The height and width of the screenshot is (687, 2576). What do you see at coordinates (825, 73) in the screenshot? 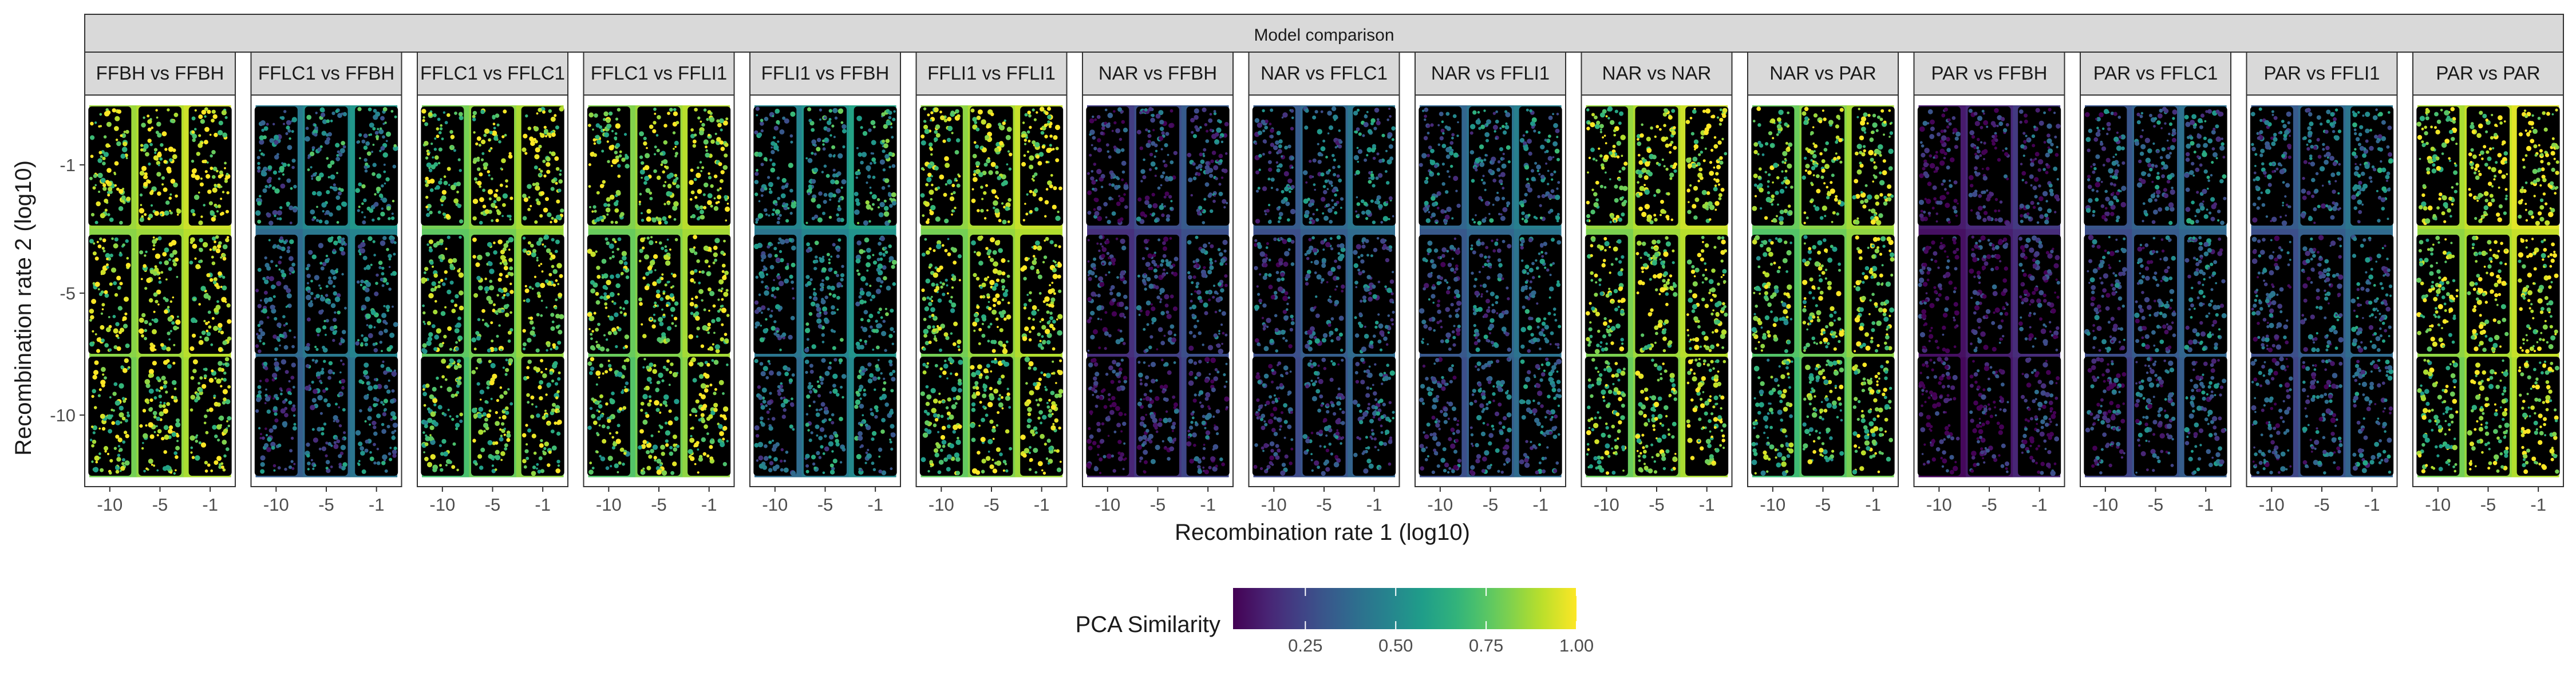
I see `facet-label: FFLI1 vs FFBH` at bounding box center [825, 73].